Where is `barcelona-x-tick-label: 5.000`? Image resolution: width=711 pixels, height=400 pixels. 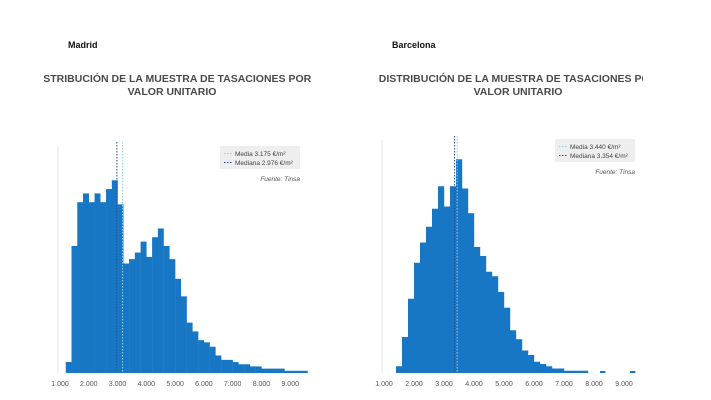 barcelona-x-tick-label: 5.000 is located at coordinates (504, 384).